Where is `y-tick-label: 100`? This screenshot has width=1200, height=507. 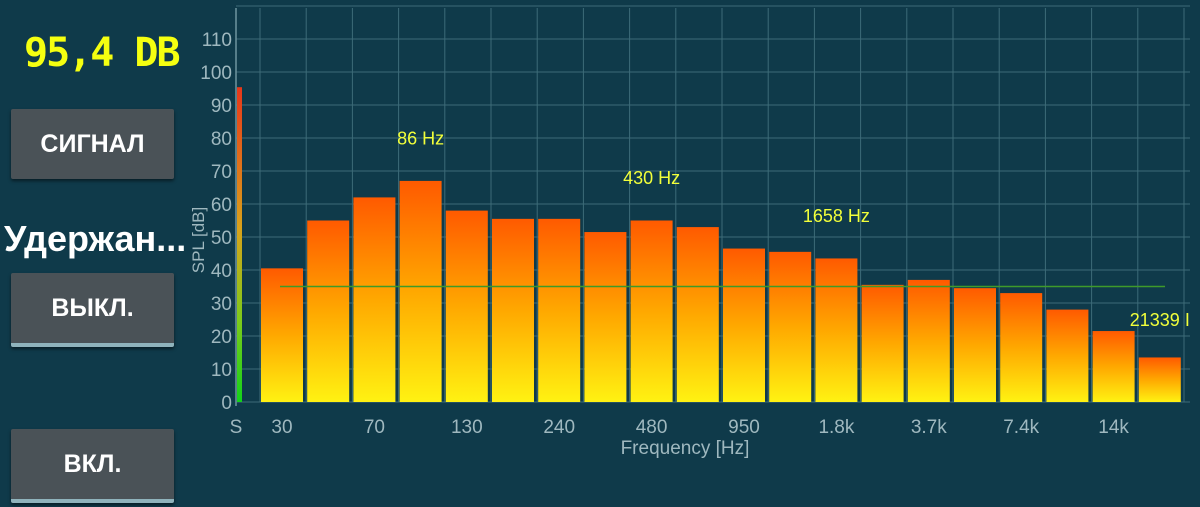
y-tick-label: 100 is located at coordinates (216, 73).